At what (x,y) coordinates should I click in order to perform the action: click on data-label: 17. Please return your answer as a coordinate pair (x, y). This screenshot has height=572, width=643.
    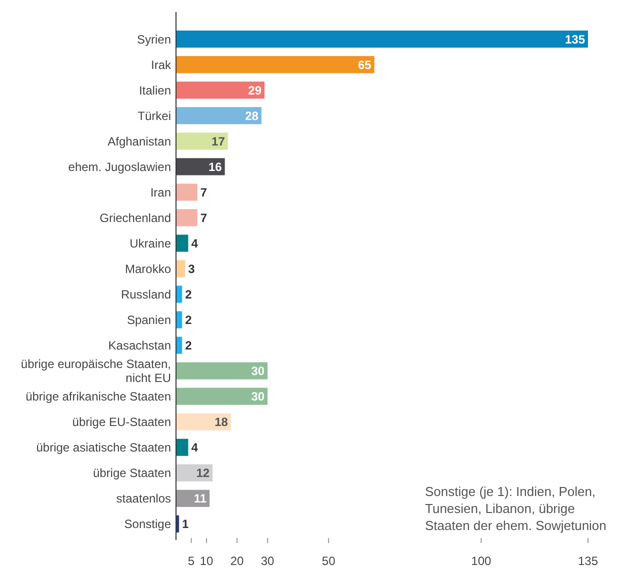
    Looking at the image, I should click on (219, 141).